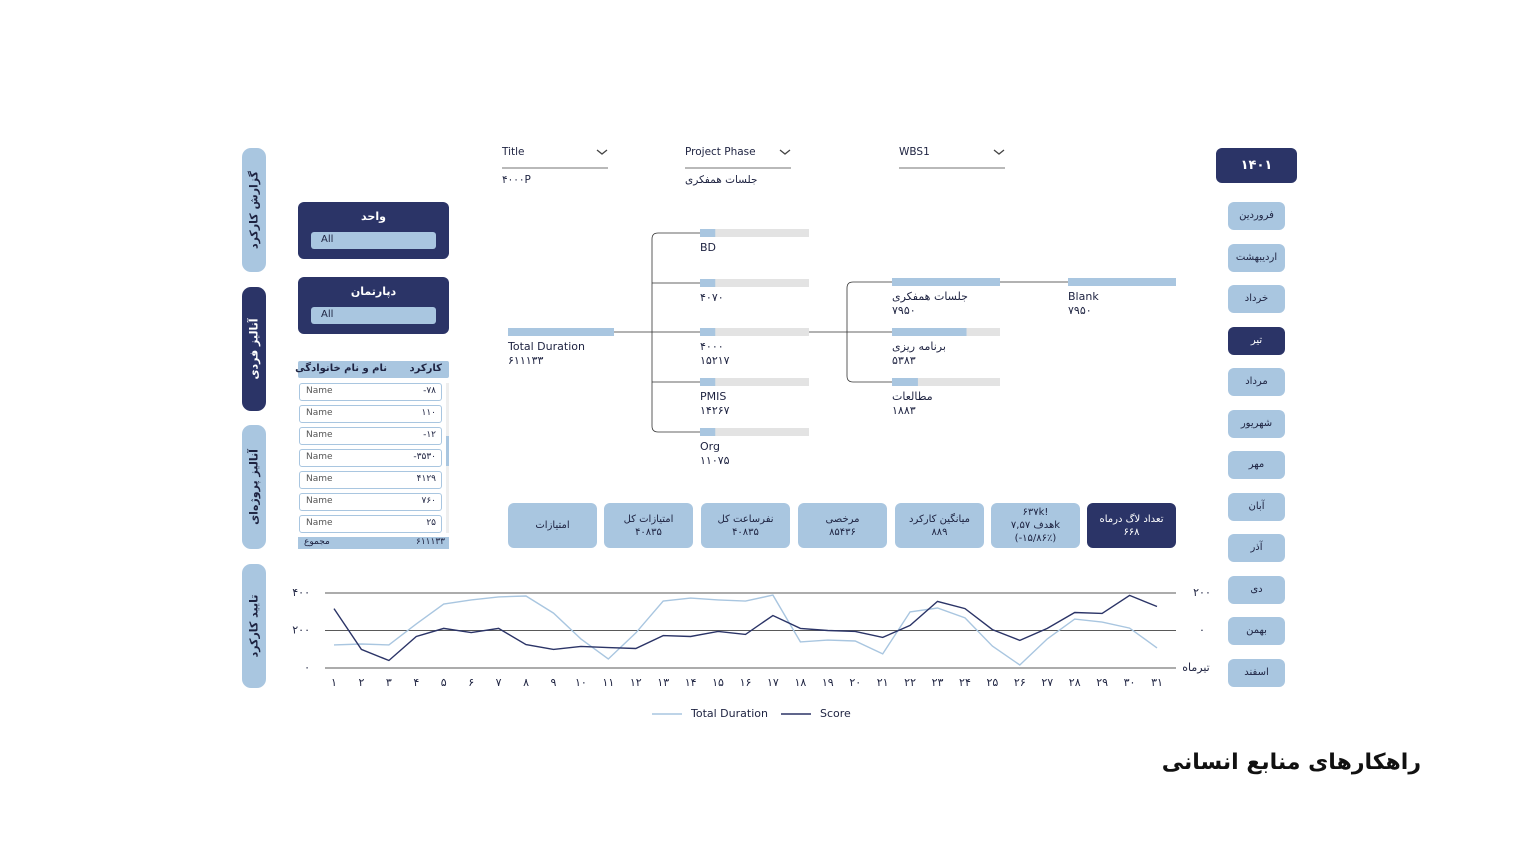  Describe the element at coordinates (938, 682) in the screenshot. I see `x-tick-label: ۲۳` at that location.